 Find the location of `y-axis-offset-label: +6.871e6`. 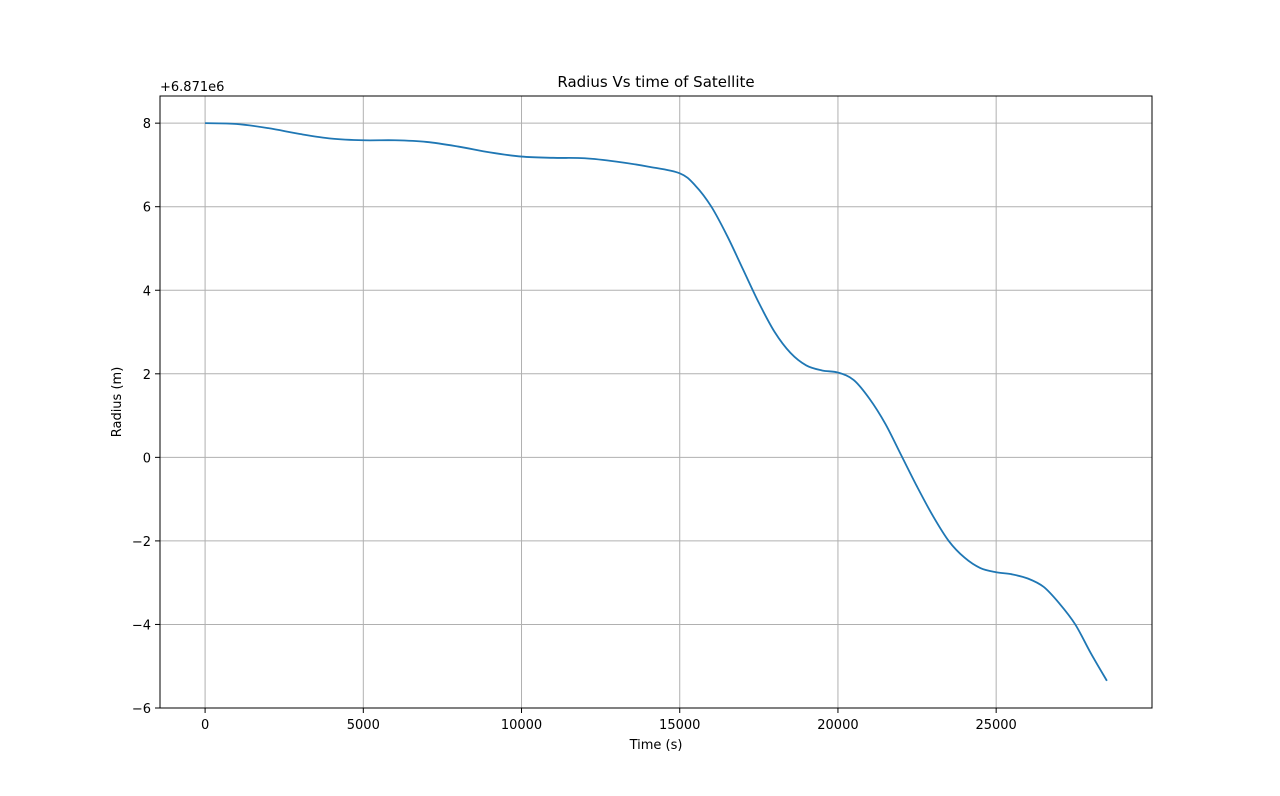

y-axis-offset-label: +6.871e6 is located at coordinates (192, 87).